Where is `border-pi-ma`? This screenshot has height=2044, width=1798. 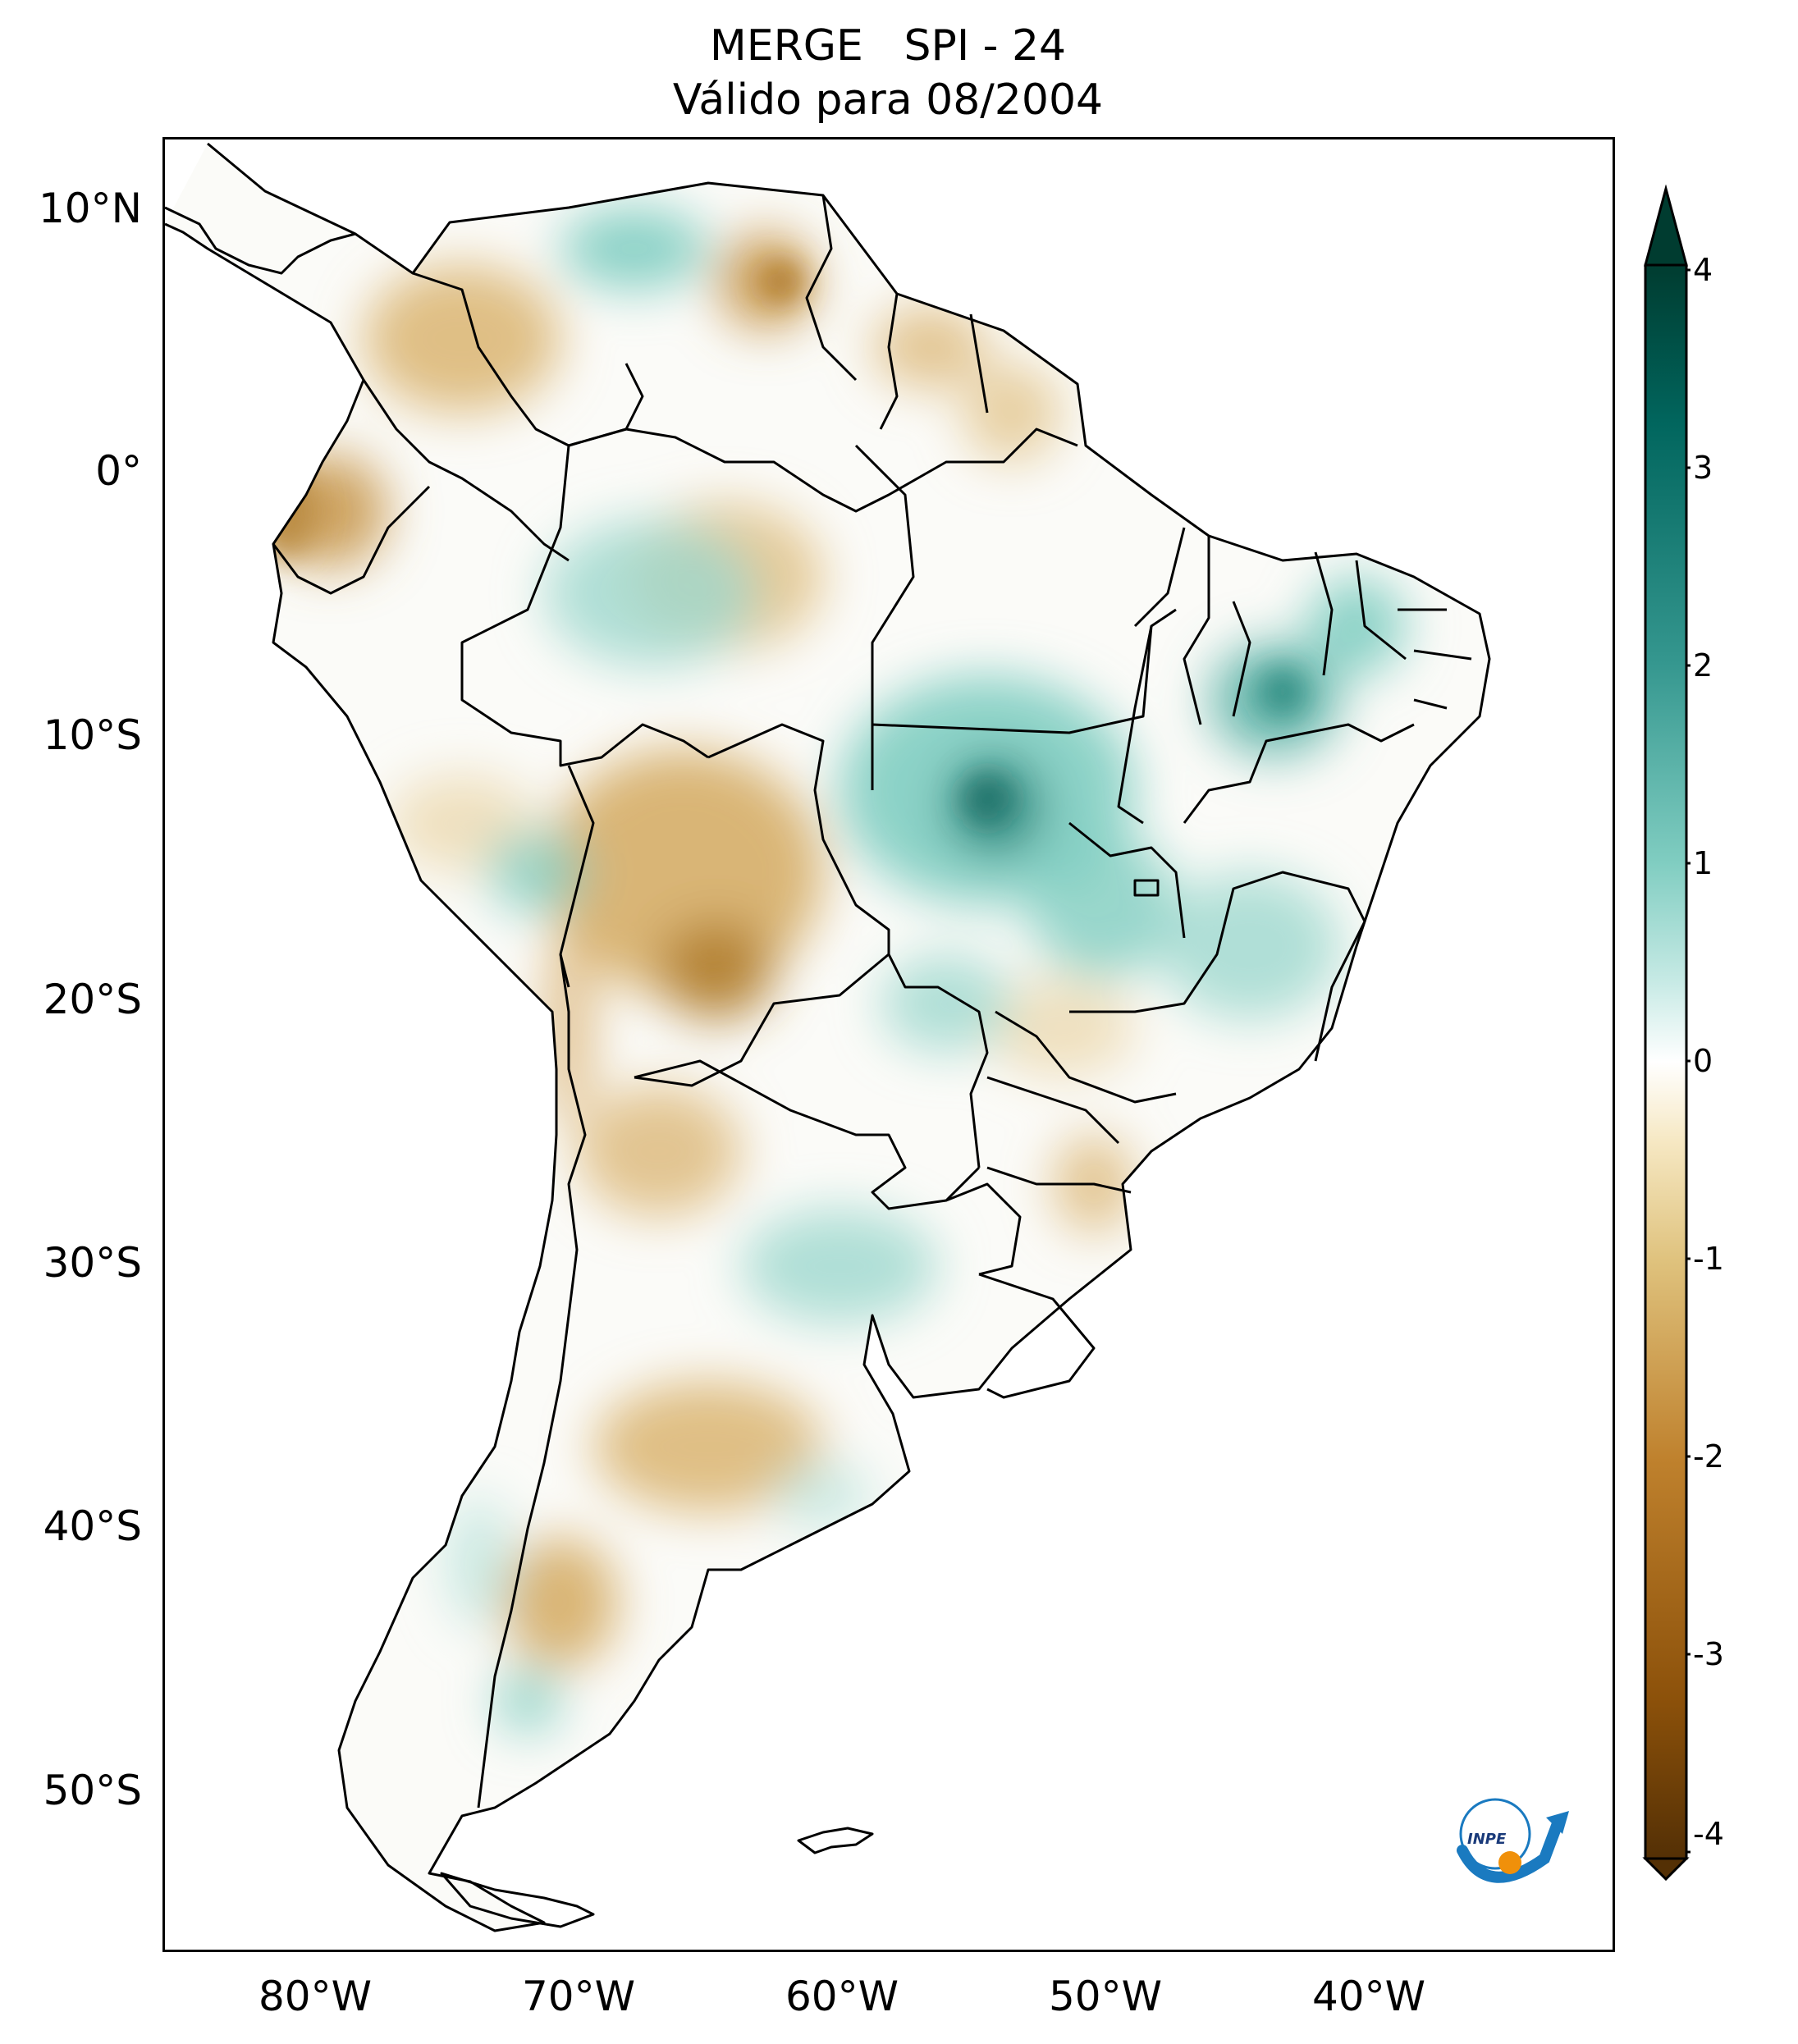
border-pi-ma is located at coordinates (1171, 626).